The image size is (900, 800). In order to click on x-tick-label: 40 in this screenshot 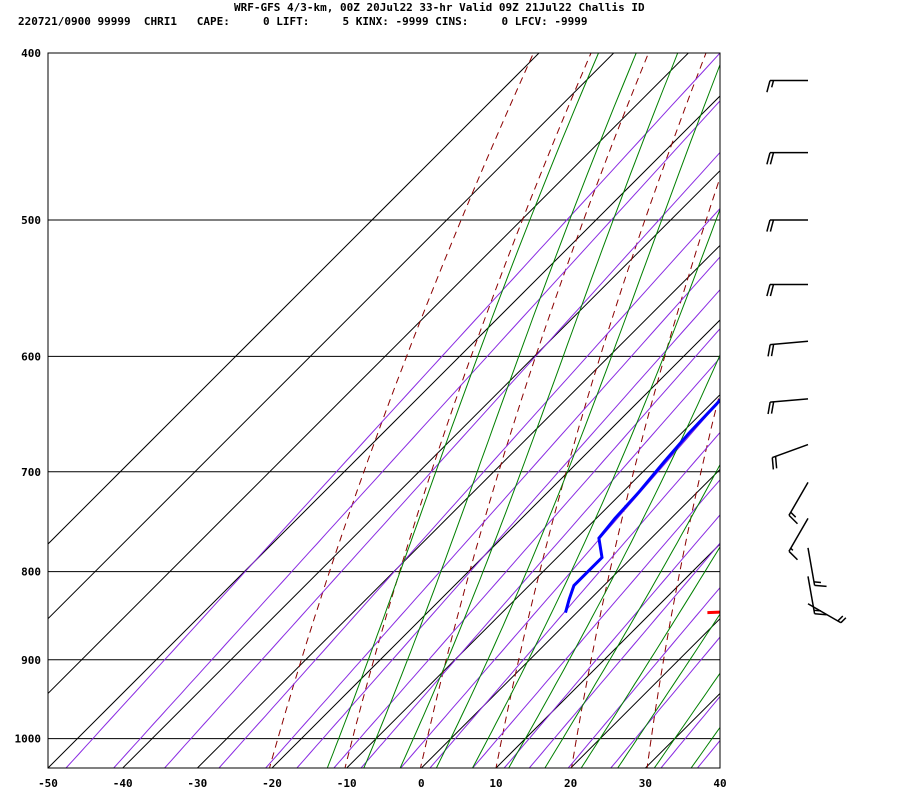, I will do `click(719, 783)`.